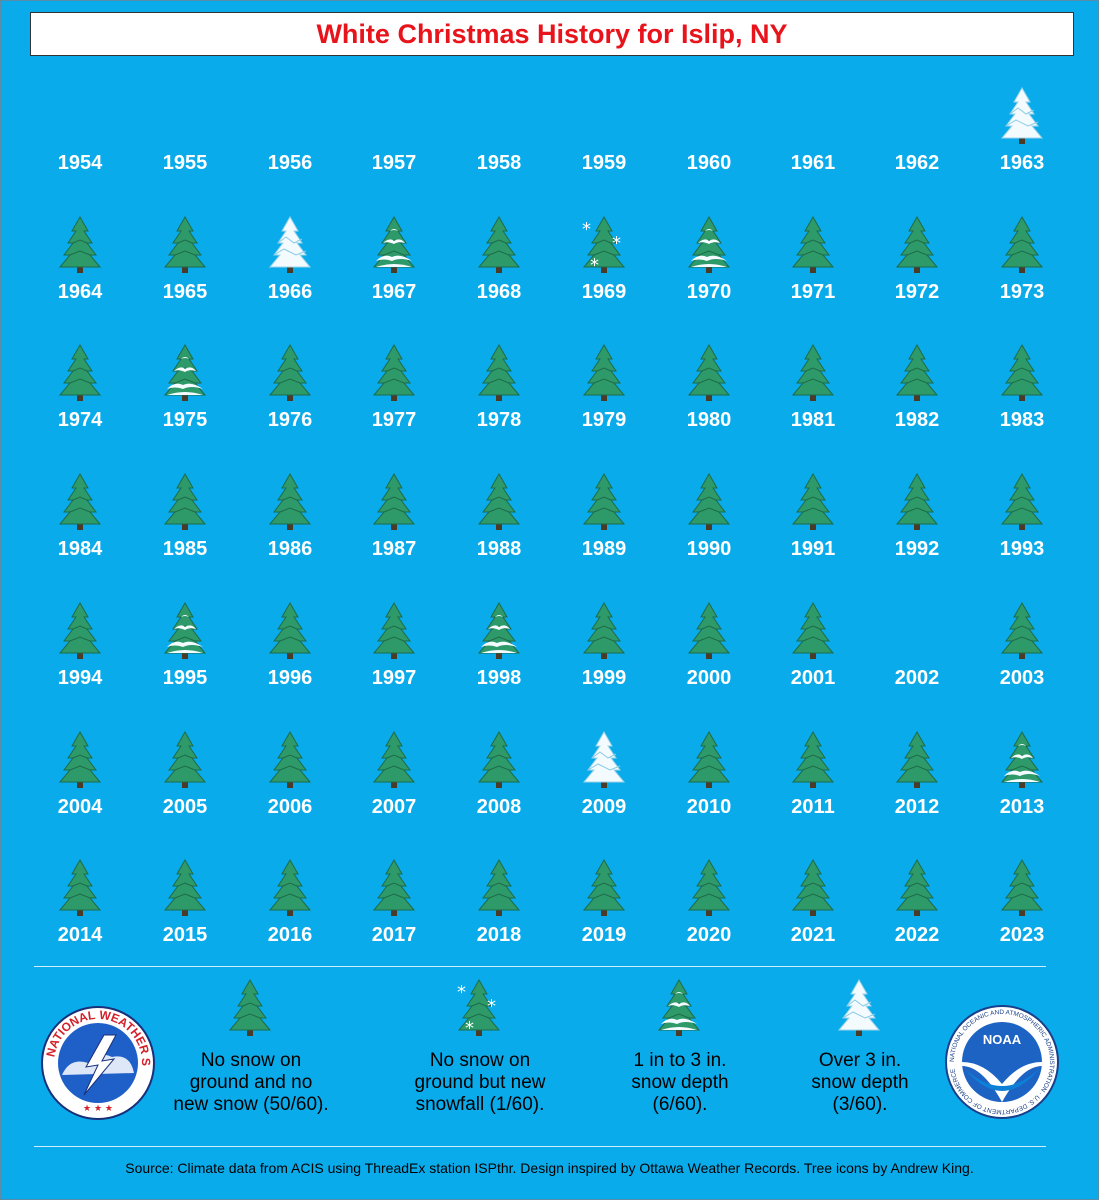 This screenshot has width=1099, height=1200. I want to click on year-label: 1991, so click(813, 549).